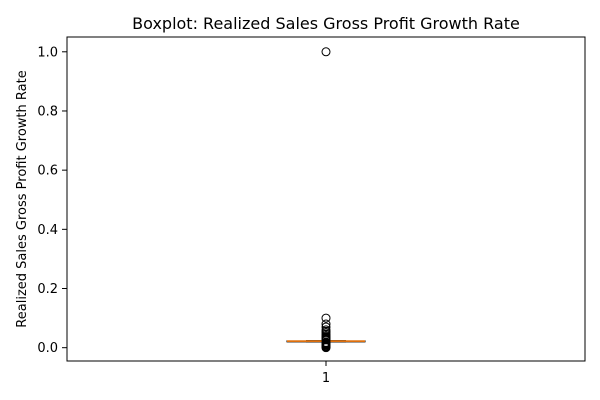 The width and height of the screenshot is (600, 400). I want to click on y-tick-label: 0.4, so click(47, 230).